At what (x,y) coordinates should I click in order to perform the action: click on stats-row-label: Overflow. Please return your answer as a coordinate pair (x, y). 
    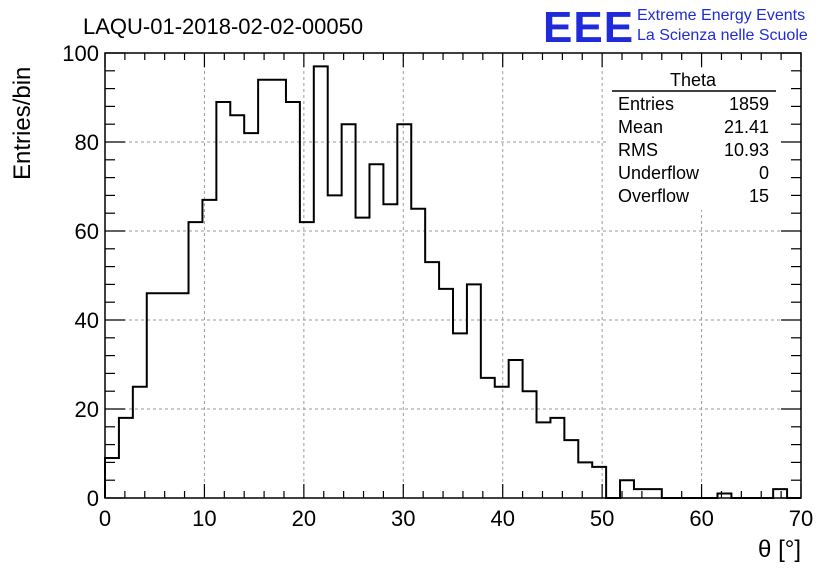
    Looking at the image, I should click on (654, 196).